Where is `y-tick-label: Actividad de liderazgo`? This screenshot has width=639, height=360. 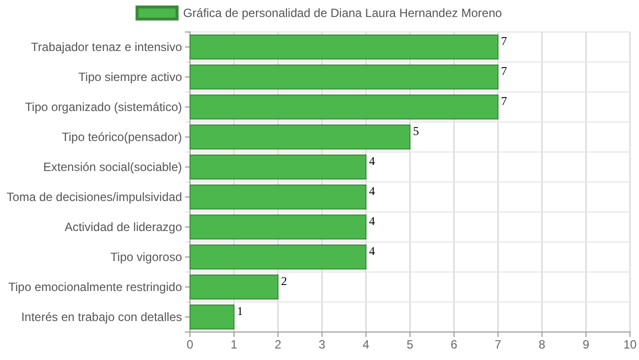
y-tick-label: Actividad de liderazgo is located at coordinates (123, 227).